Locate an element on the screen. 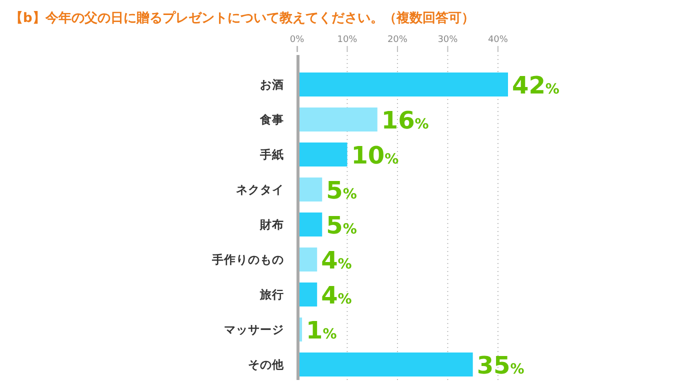 Image resolution: width=692 pixels, height=390 pixels. data-label: 1% is located at coordinates (321, 330).